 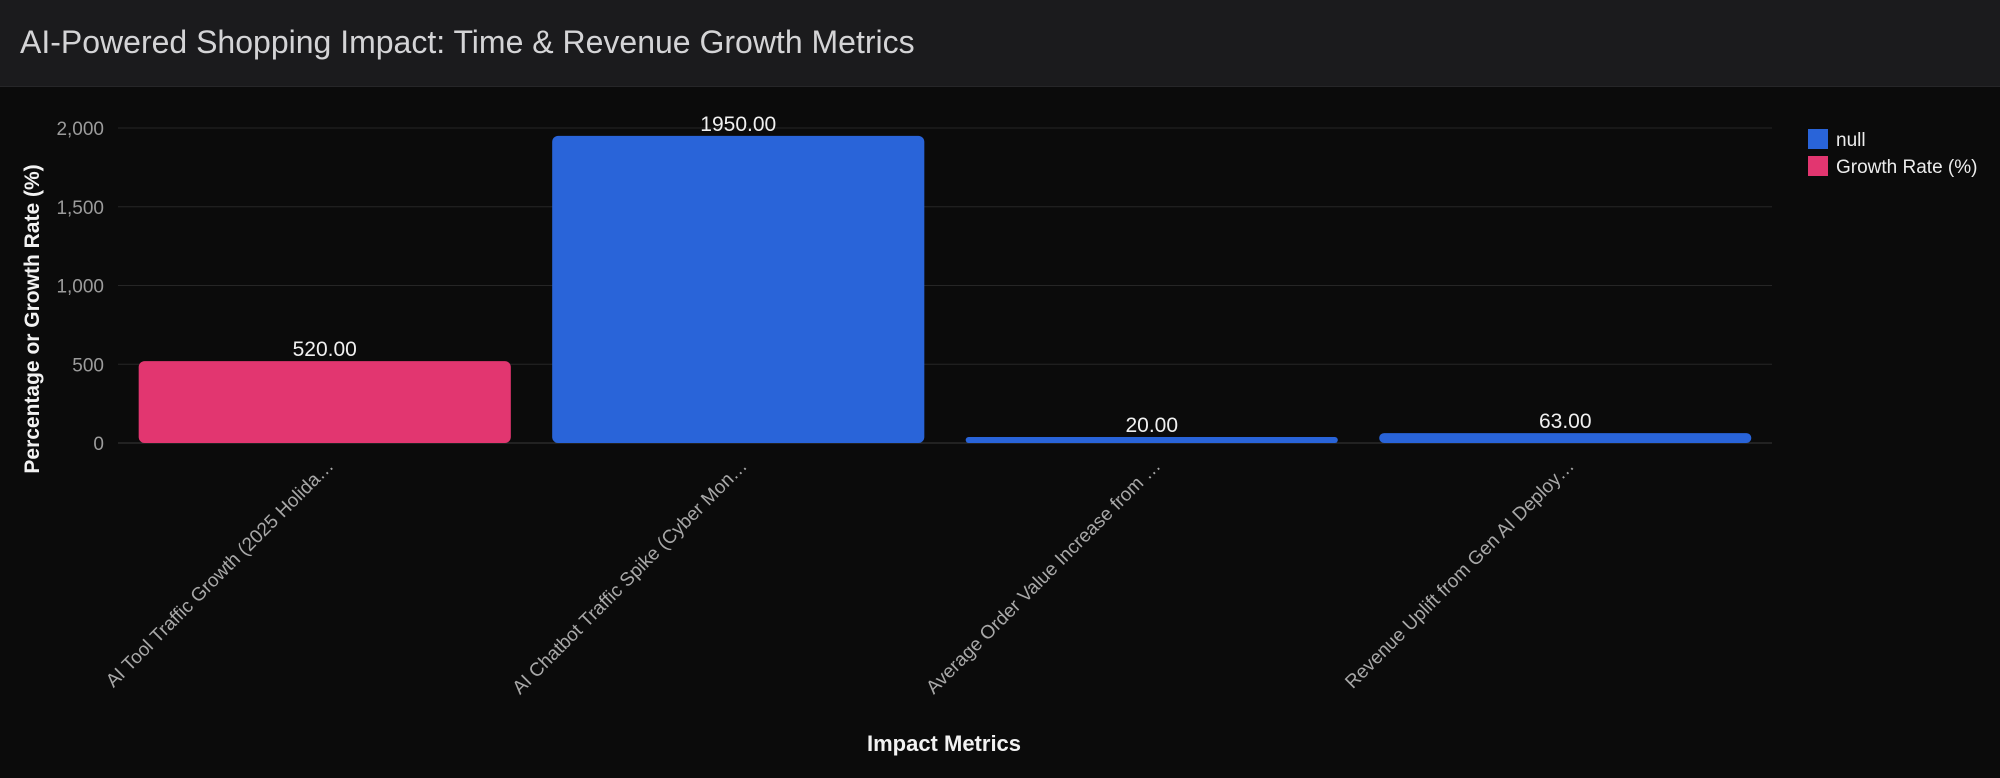 What do you see at coordinates (325, 349) in the screenshot?
I see `data-label: 520.00` at bounding box center [325, 349].